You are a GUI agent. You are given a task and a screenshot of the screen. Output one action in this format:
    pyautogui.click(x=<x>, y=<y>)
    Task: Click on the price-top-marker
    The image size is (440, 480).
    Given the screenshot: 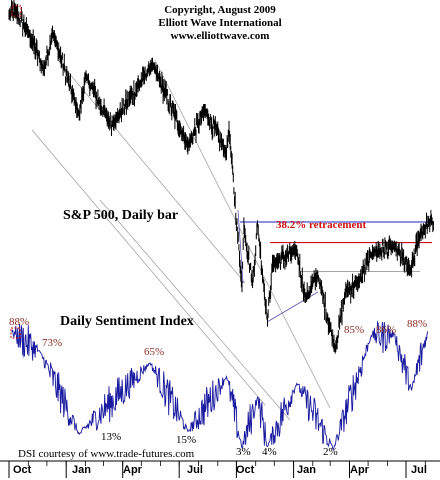 What is the action you would take?
    pyautogui.click(x=16, y=11)
    